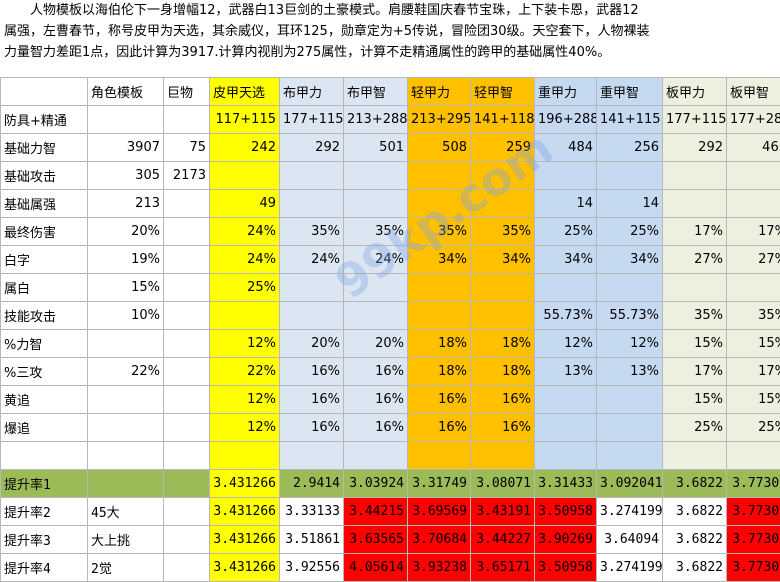 This screenshot has height=582, width=780. I want to click on data-cell: 484, so click(566, 148).